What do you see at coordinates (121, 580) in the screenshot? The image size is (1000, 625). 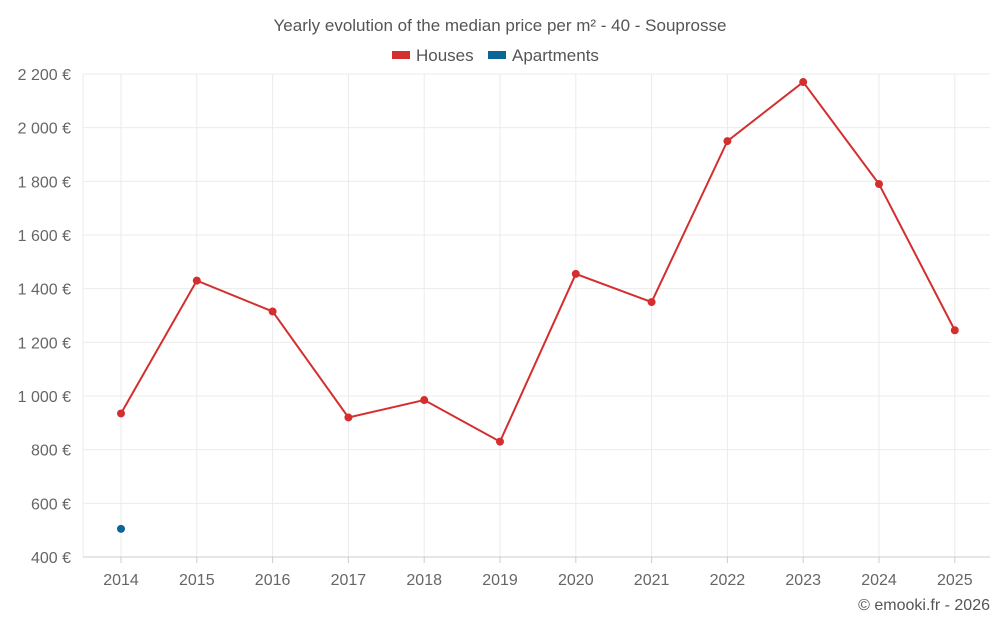 I see `x-tick-label: 2014` at bounding box center [121, 580].